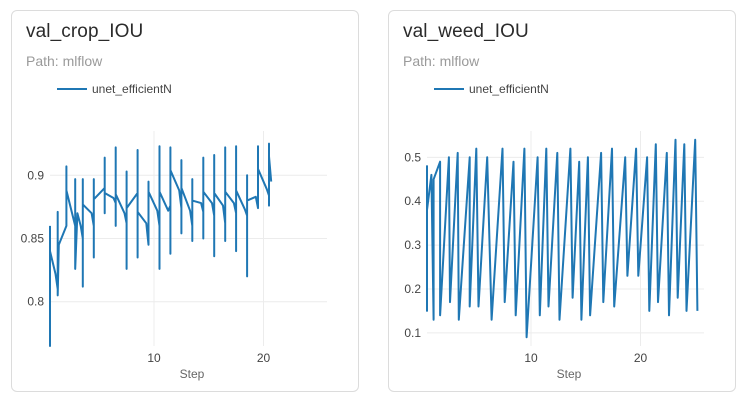  Describe the element at coordinates (412, 245) in the screenshot. I see `y-tick-label: 0.3` at that location.